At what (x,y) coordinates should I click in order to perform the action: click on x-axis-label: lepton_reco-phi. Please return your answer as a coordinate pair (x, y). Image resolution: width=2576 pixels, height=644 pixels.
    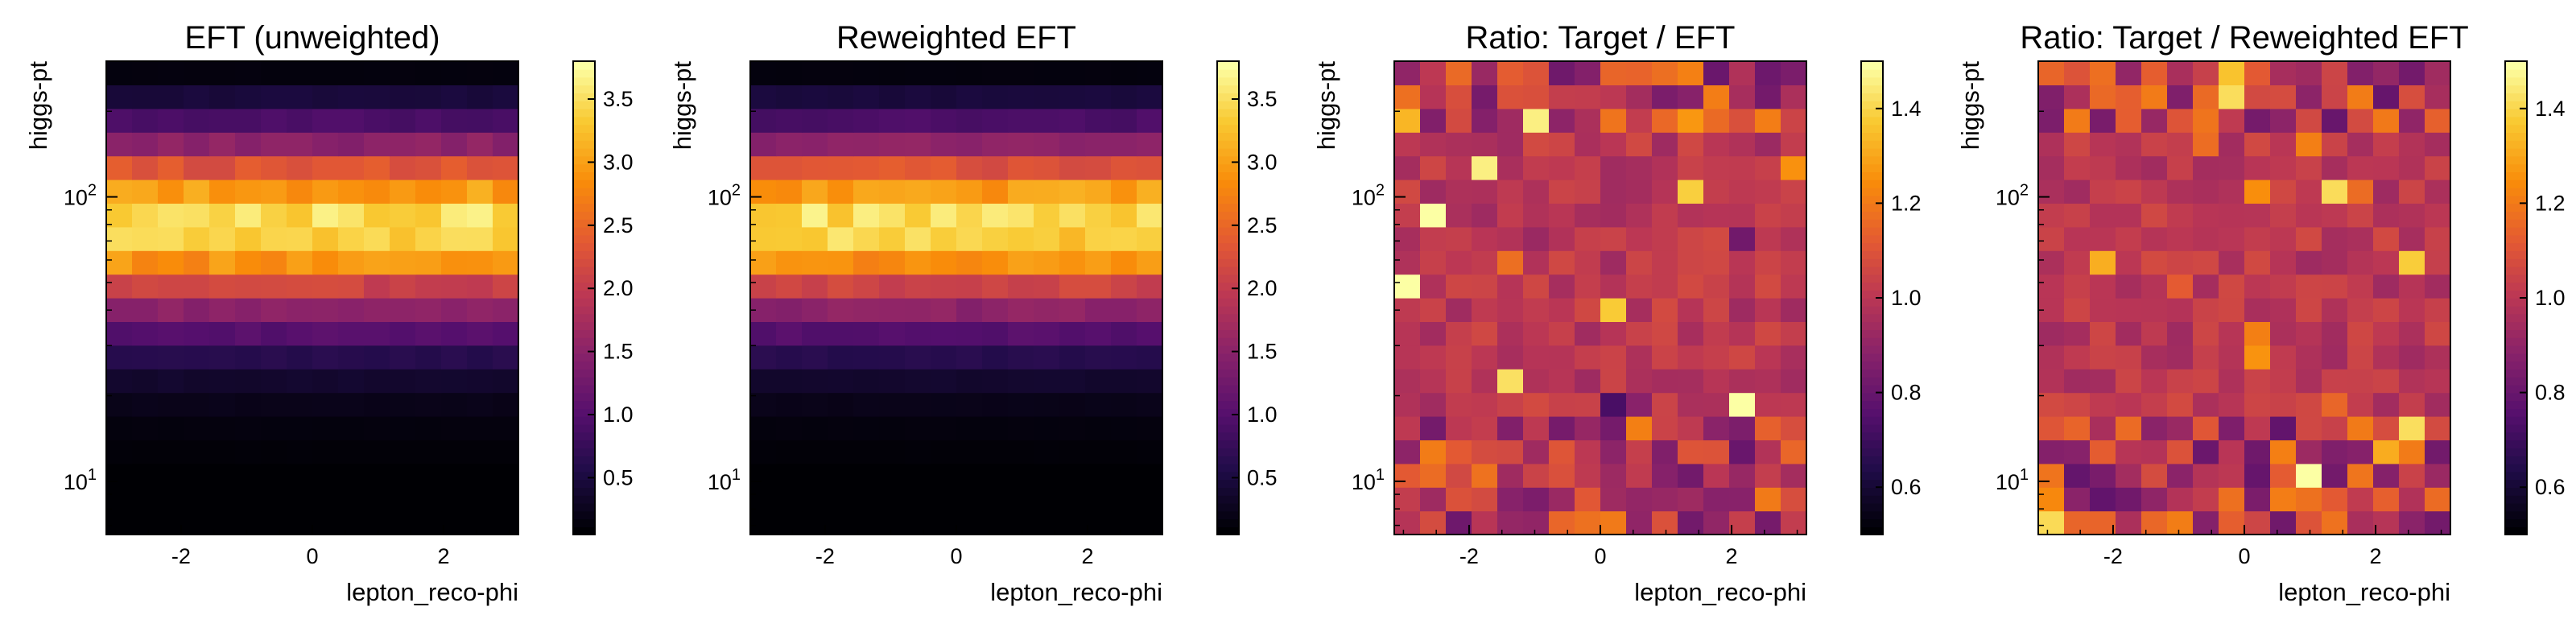
    Looking at the image, I should click on (2364, 592).